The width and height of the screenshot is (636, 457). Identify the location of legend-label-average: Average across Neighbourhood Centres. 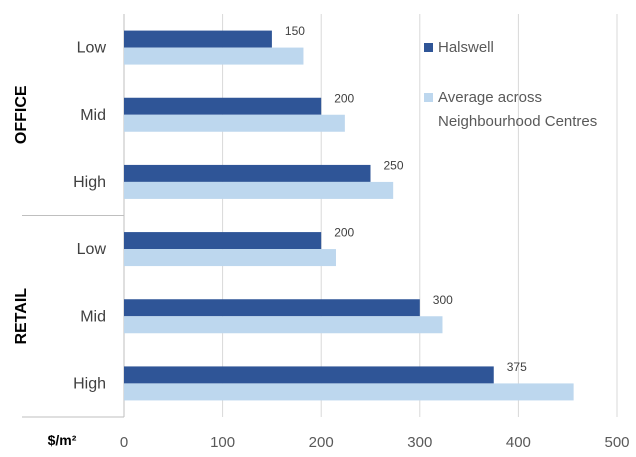
(517, 109).